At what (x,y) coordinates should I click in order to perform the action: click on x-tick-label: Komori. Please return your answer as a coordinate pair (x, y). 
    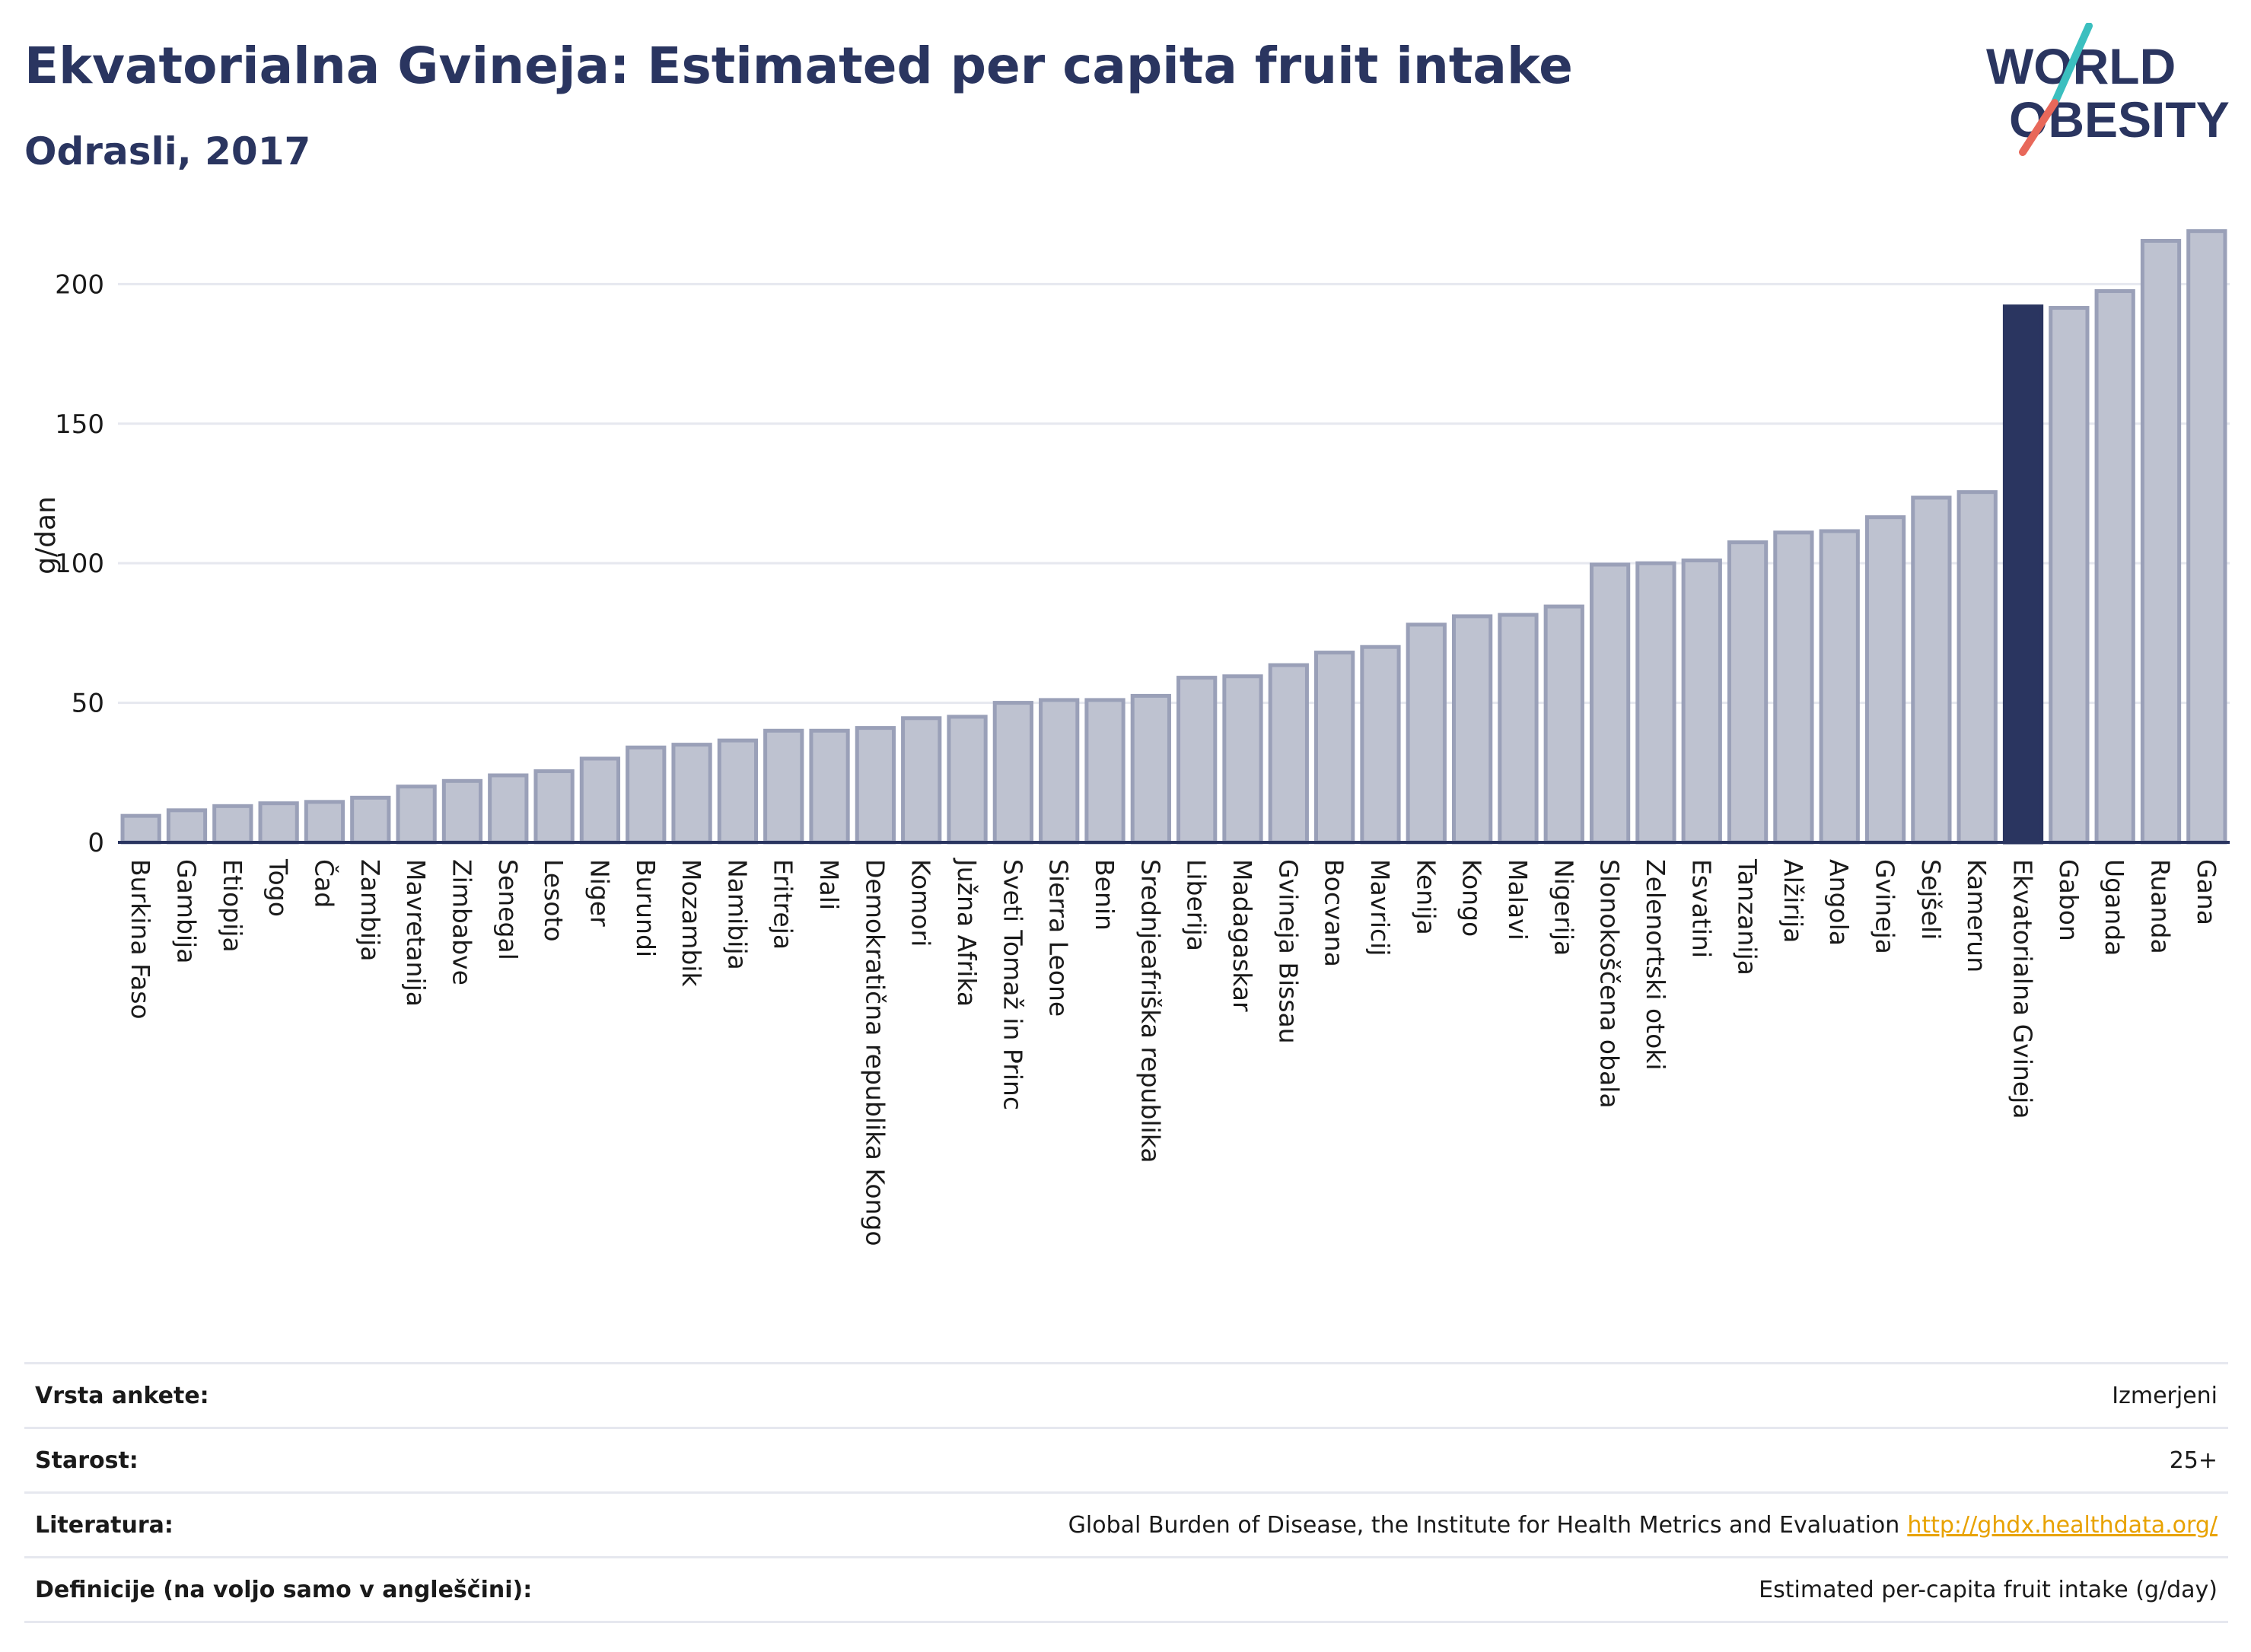
    Looking at the image, I should click on (921, 903).